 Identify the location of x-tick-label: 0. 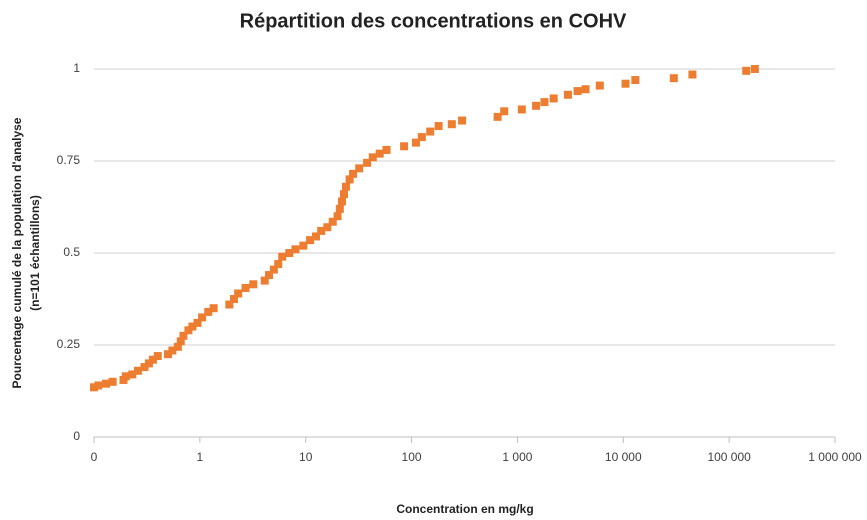
(94, 457).